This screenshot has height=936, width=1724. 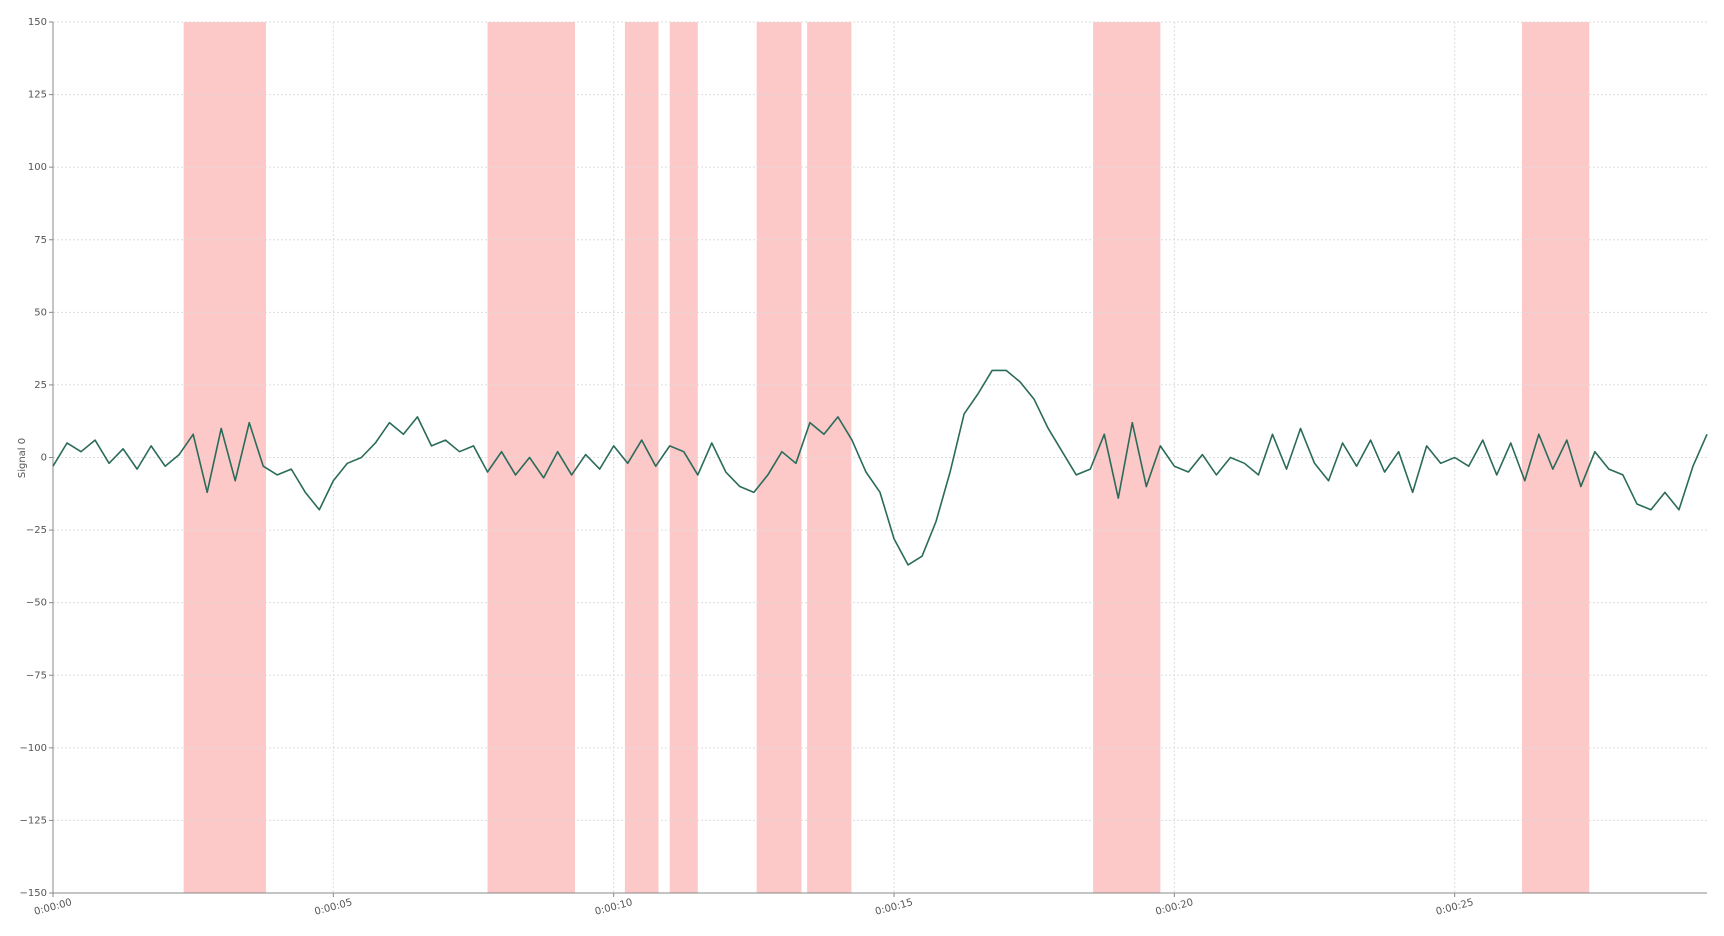 What do you see at coordinates (1455, 907) in the screenshot?
I see `x-tick-label: 0:00:25` at bounding box center [1455, 907].